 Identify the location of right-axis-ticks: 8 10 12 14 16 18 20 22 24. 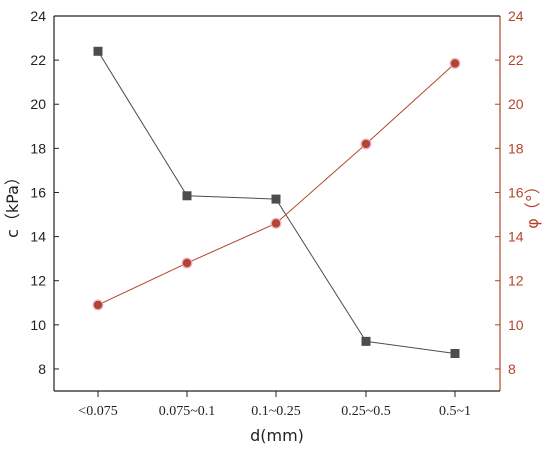
(509, 192).